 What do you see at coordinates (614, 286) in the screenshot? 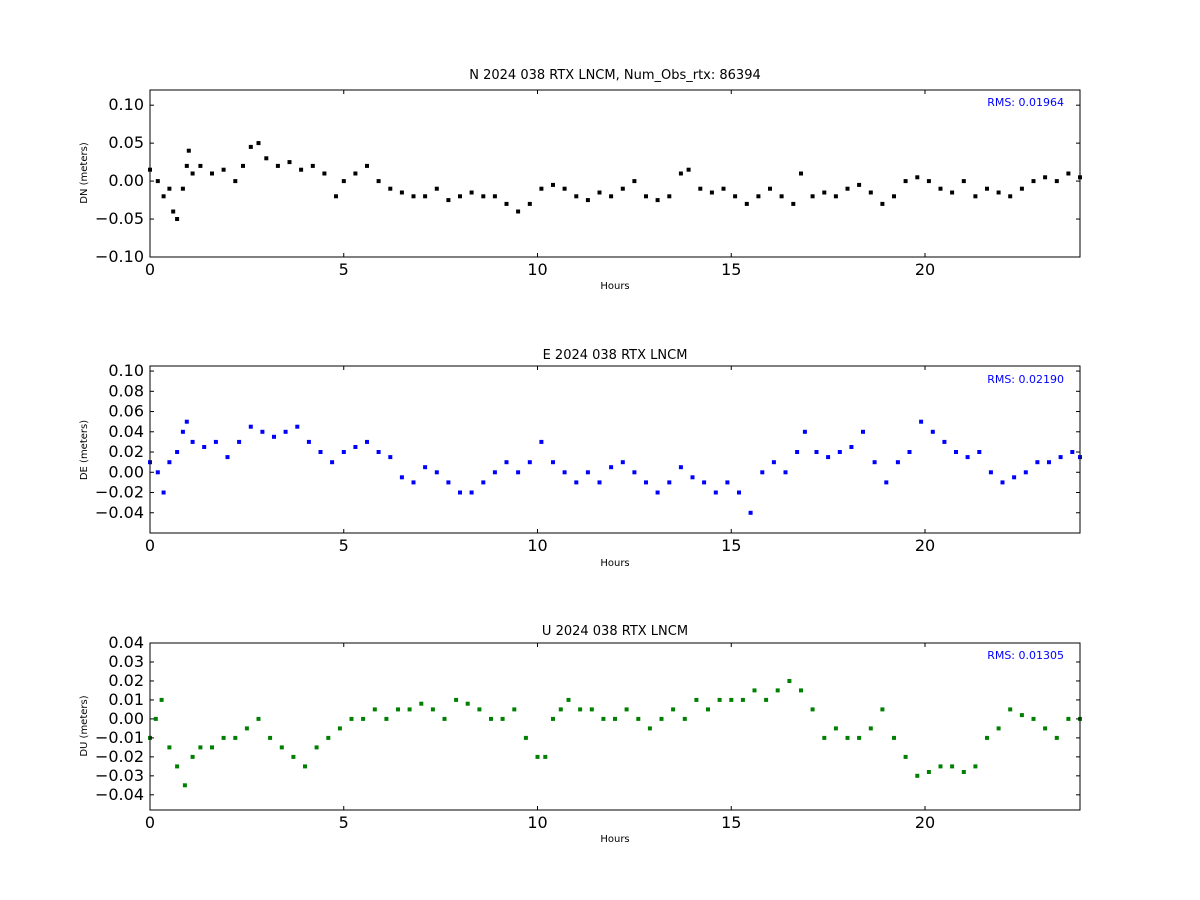
I see `panel-n-xlabel: Hours` at bounding box center [614, 286].